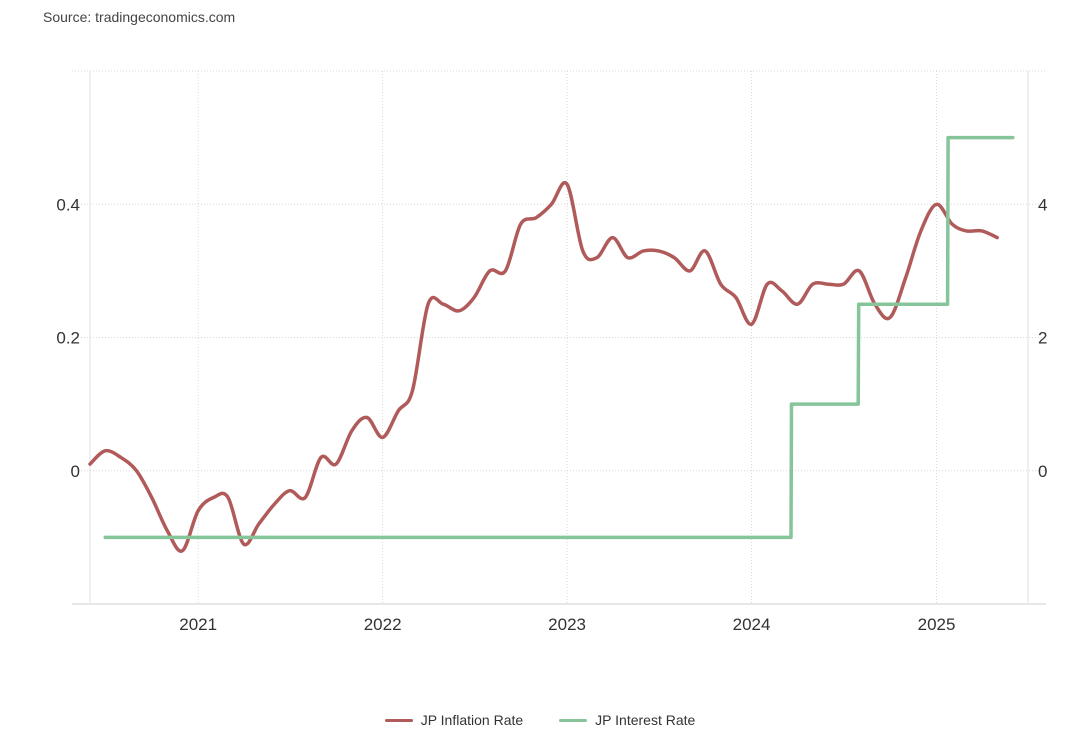 This screenshot has width=1080, height=738. I want to click on legend-label-interest: JP Interest Rate, so click(645, 720).